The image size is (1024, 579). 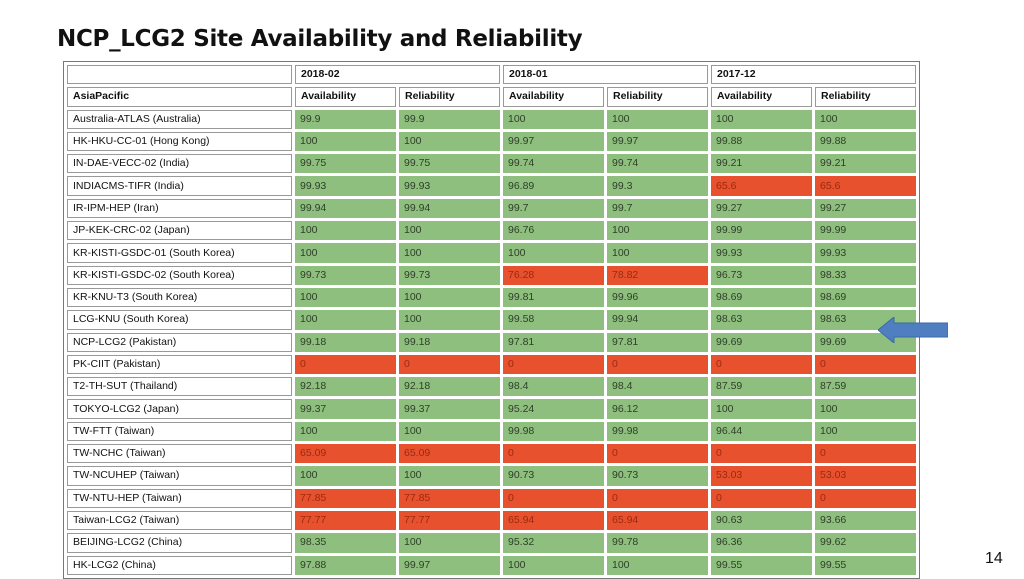 I want to click on value-cell: 99.7, so click(x=553, y=208).